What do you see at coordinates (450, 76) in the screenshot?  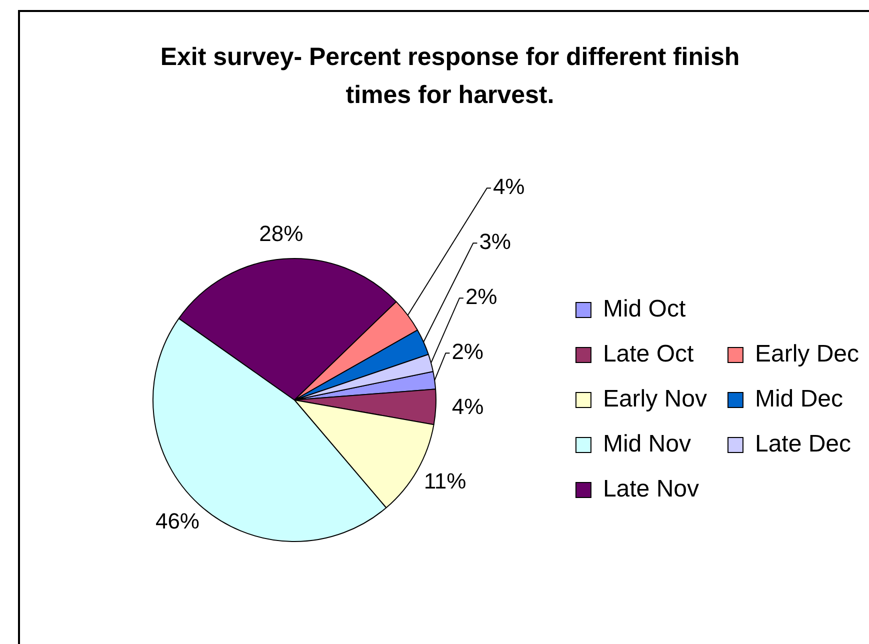 I see `chart-title: Exit survey- Percent response for different finish times for harvest.` at bounding box center [450, 76].